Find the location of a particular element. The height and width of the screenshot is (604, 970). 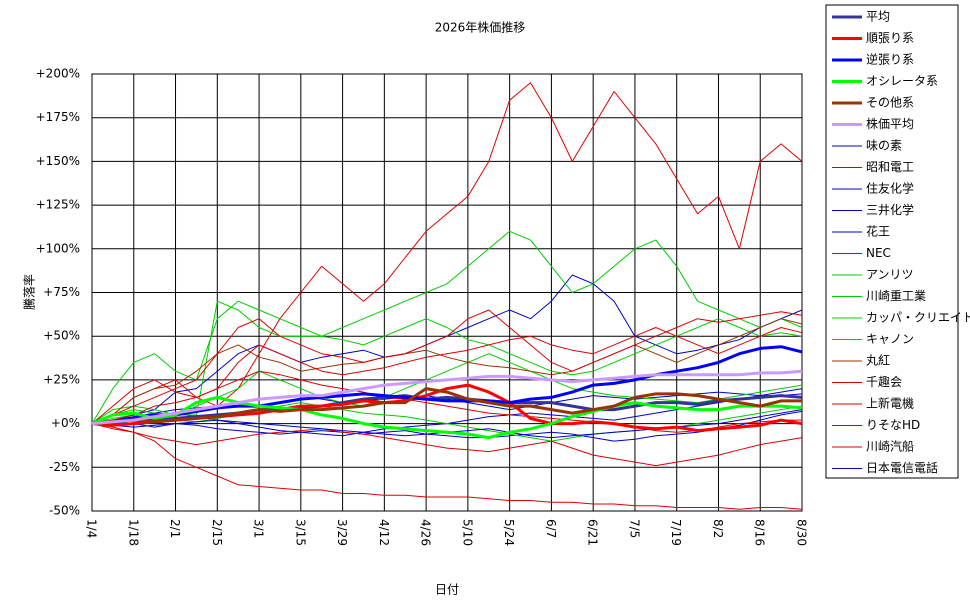

x-tick-label: 1/4 is located at coordinates (92, 528).